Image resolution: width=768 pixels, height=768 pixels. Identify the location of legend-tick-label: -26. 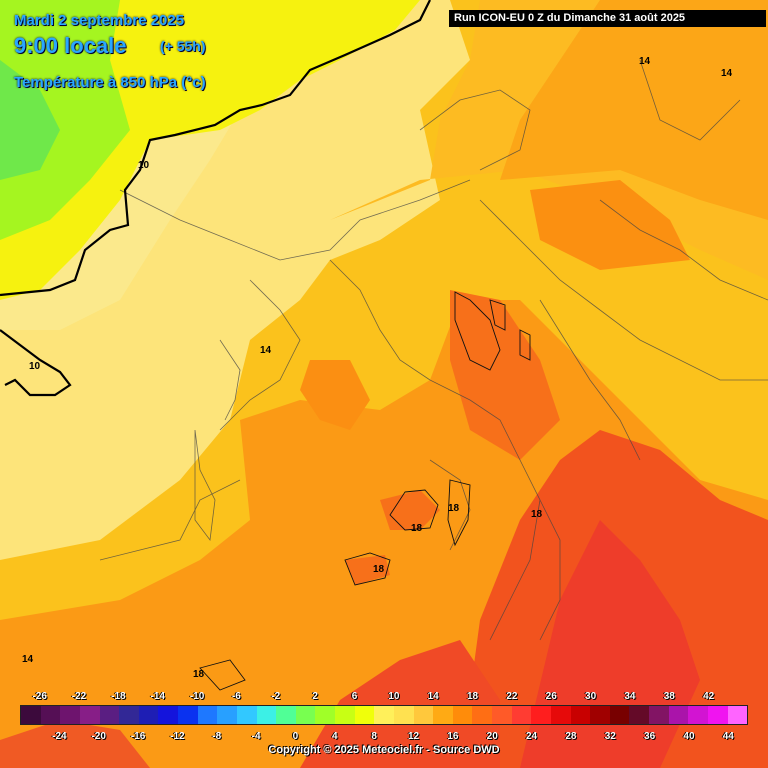
(39, 696).